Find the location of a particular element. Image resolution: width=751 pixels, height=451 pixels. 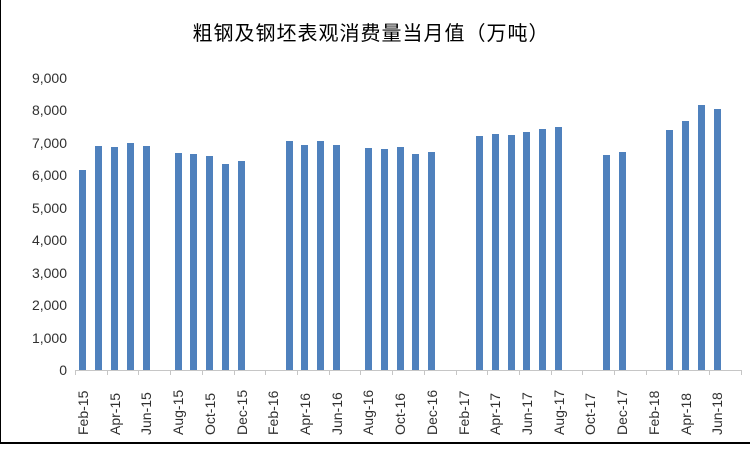

x-axis-label: Oct-17 is located at coordinates (590, 413).